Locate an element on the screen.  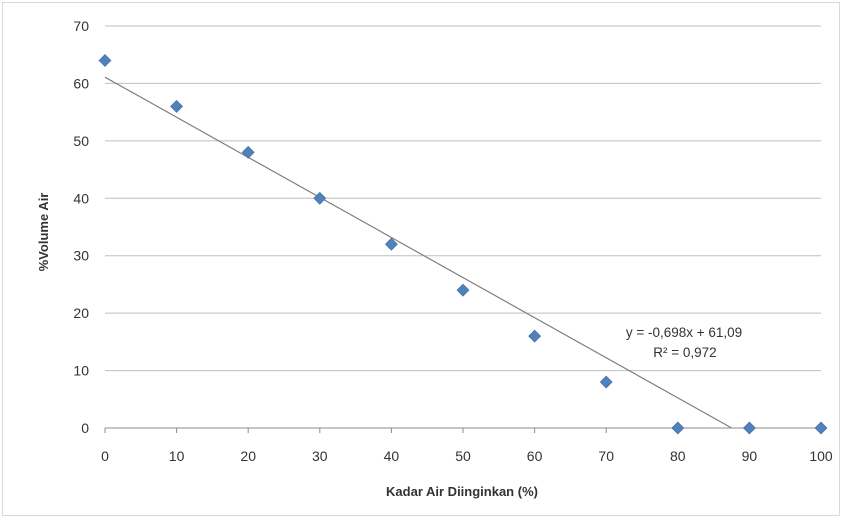
x-tick-label-70: 70 is located at coordinates (606, 456).